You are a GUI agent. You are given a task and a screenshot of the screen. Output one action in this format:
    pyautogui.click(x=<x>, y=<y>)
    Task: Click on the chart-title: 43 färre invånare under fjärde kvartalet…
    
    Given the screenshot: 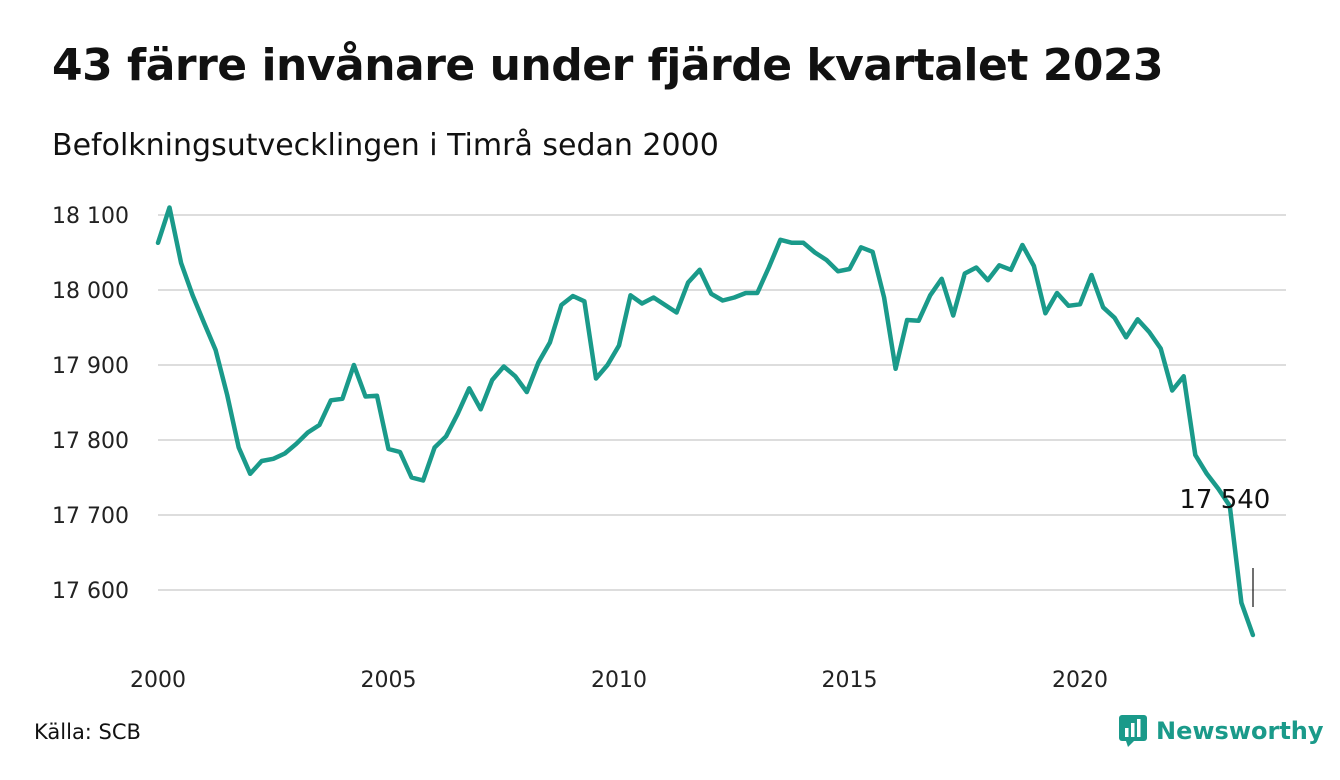 What is the action you would take?
    pyautogui.click(x=608, y=65)
    